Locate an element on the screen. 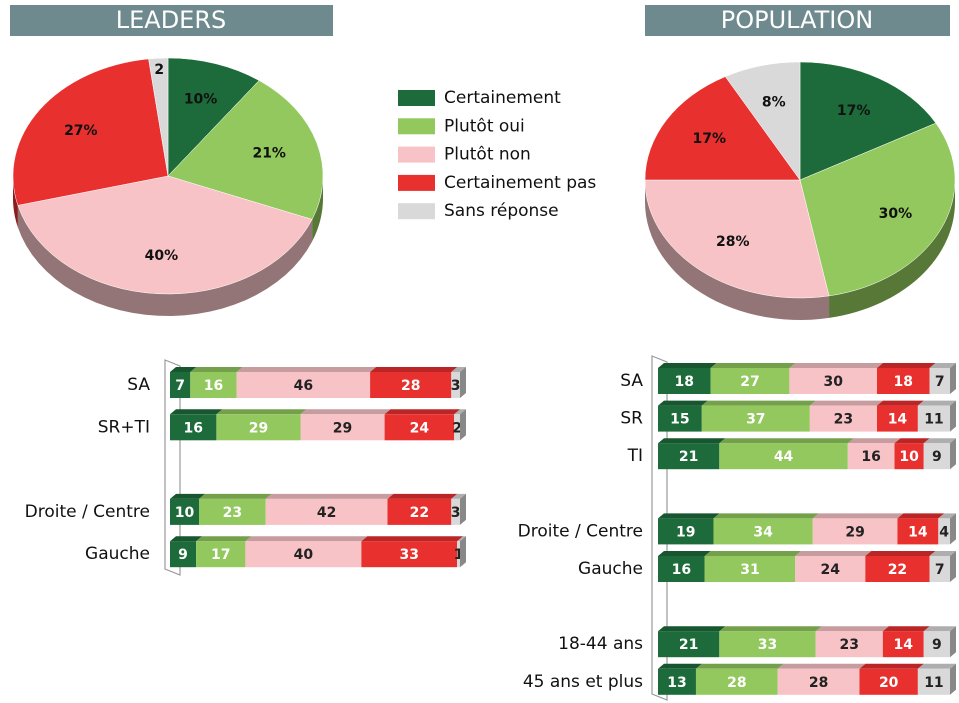 This screenshot has width=959, height=703. bar-label: 42 is located at coordinates (326, 513).